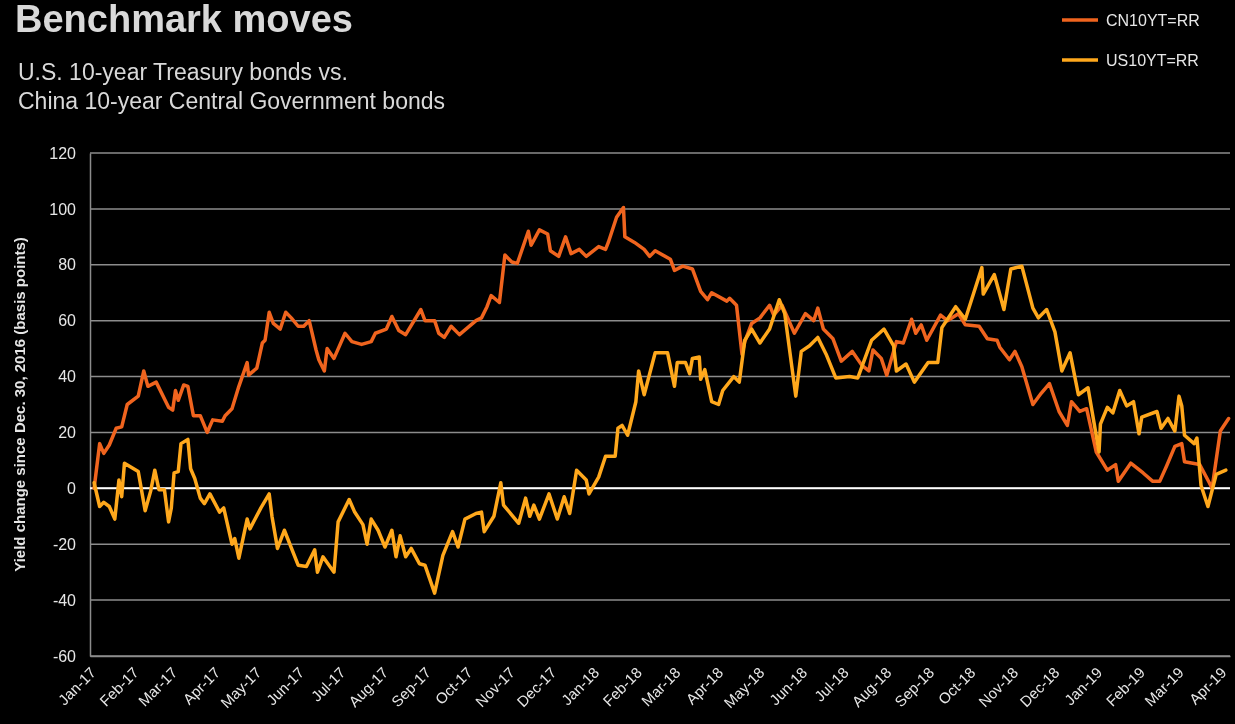 The height and width of the screenshot is (724, 1235). I want to click on y-tick-label: 80, so click(67, 265).